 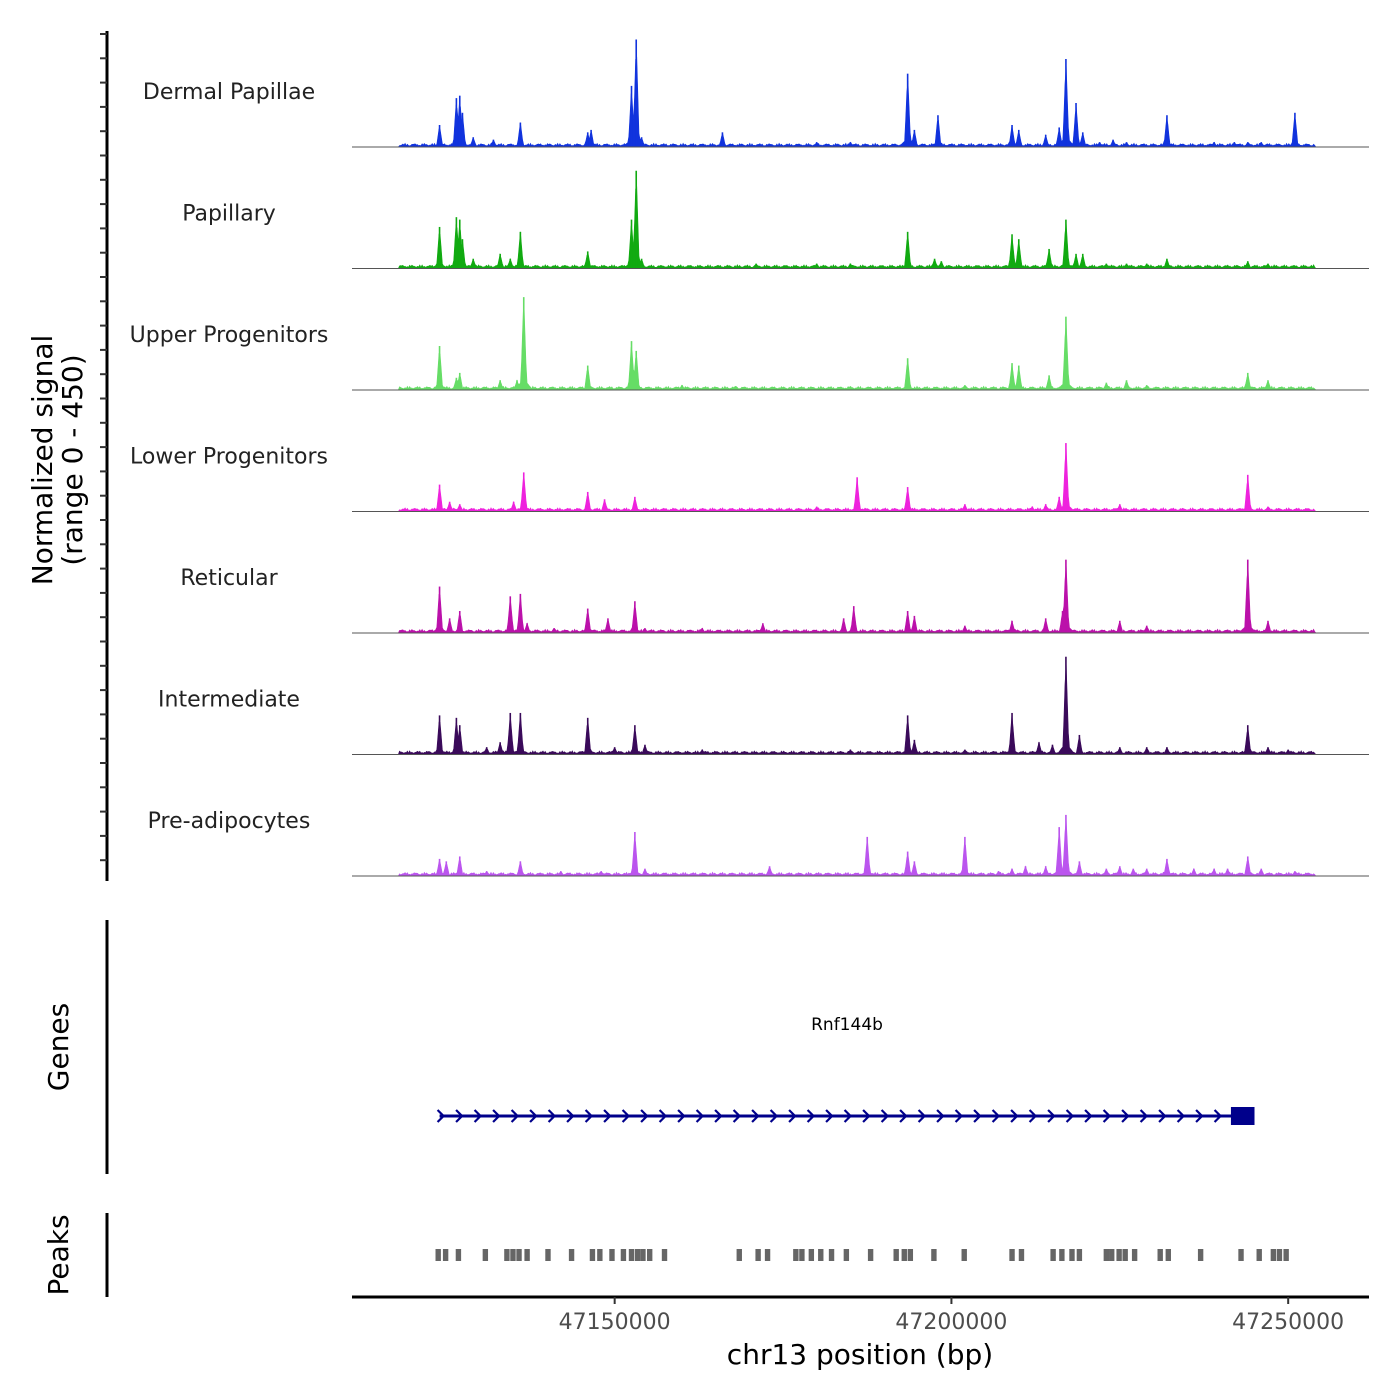 What do you see at coordinates (845, 1070) in the screenshot?
I see `gene-model: Rnf144b` at bounding box center [845, 1070].